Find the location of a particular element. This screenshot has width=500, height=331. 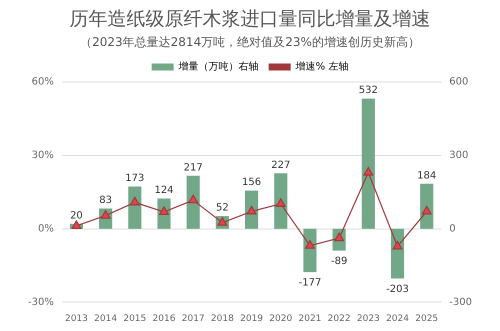

y-tick-label: 60% is located at coordinates (43, 82).